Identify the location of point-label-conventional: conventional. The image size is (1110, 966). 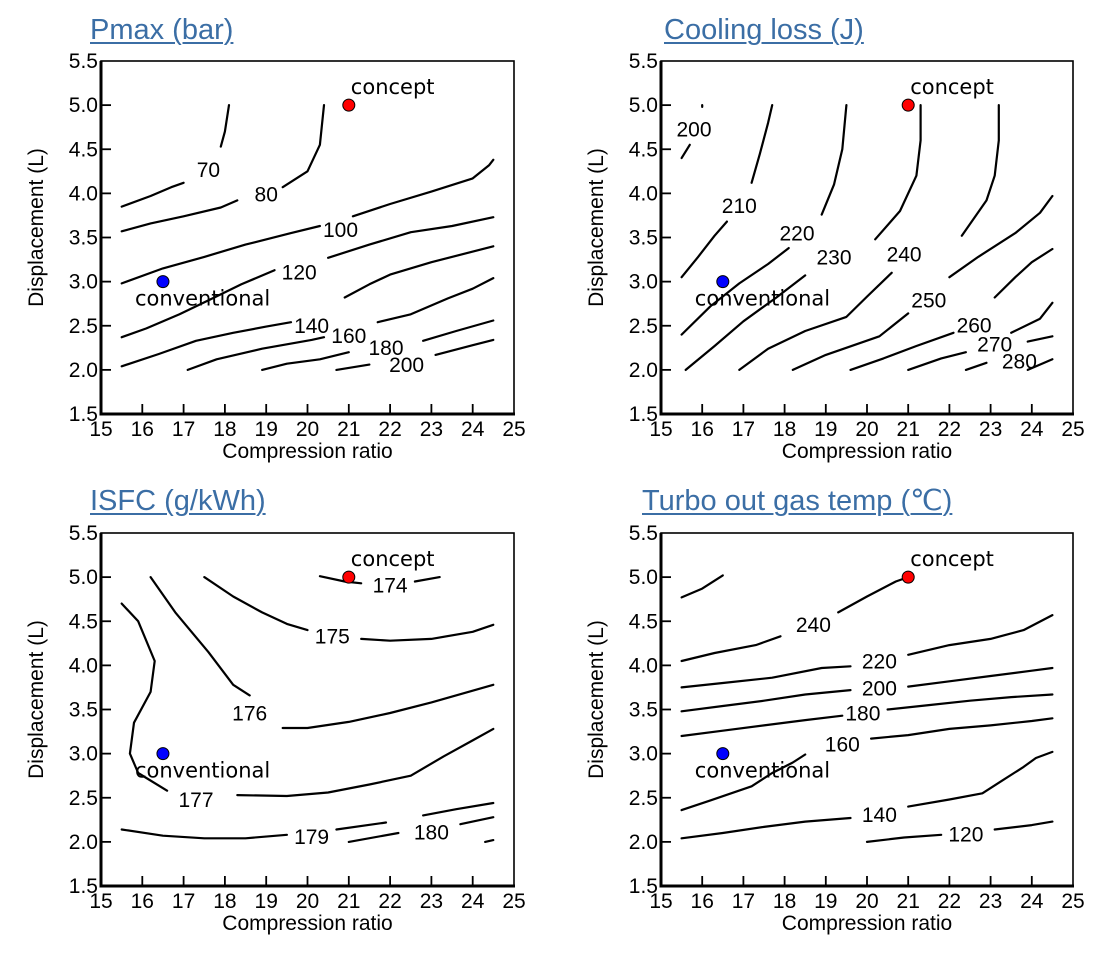
(762, 299).